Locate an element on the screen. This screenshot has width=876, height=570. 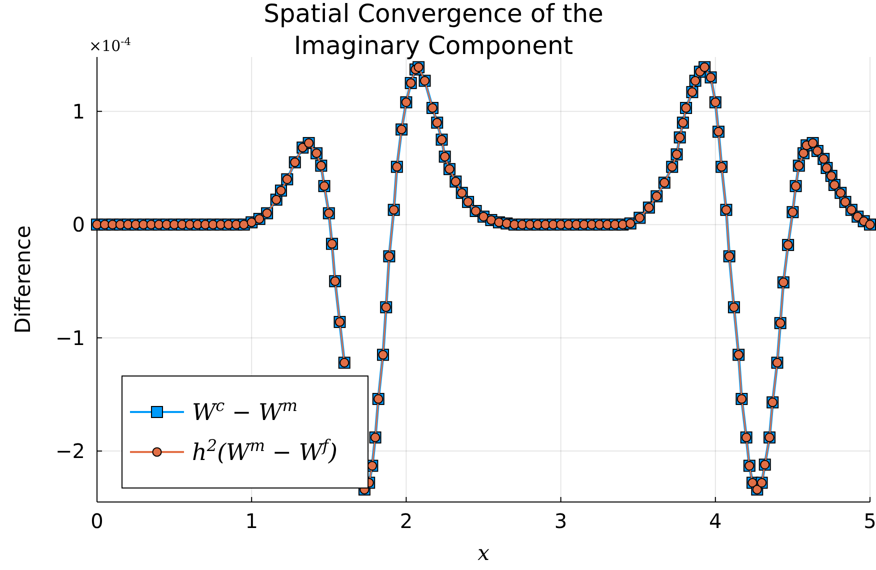
text: ×10$^{-4}$ is located at coordinates (110, 45).